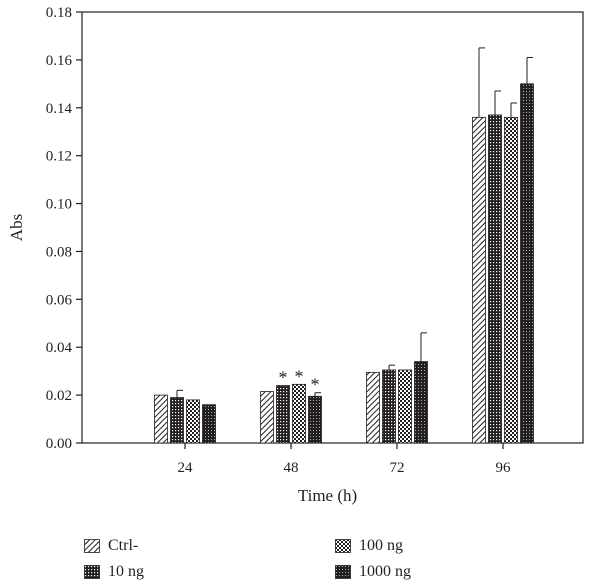 The image size is (600, 587). What do you see at coordinates (59, 300) in the screenshot?
I see `y-tick-label: 0.06` at bounding box center [59, 300].